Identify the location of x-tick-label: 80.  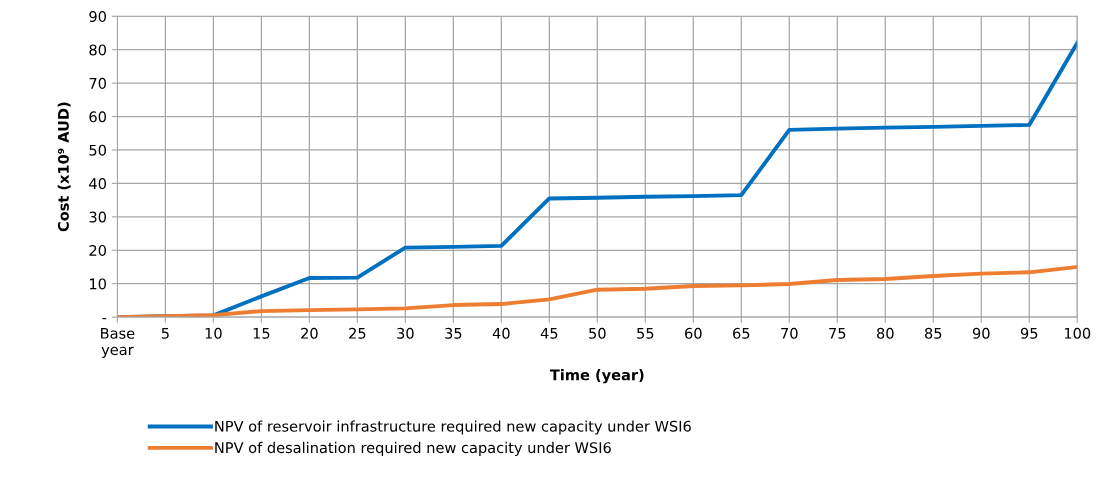
(885, 333).